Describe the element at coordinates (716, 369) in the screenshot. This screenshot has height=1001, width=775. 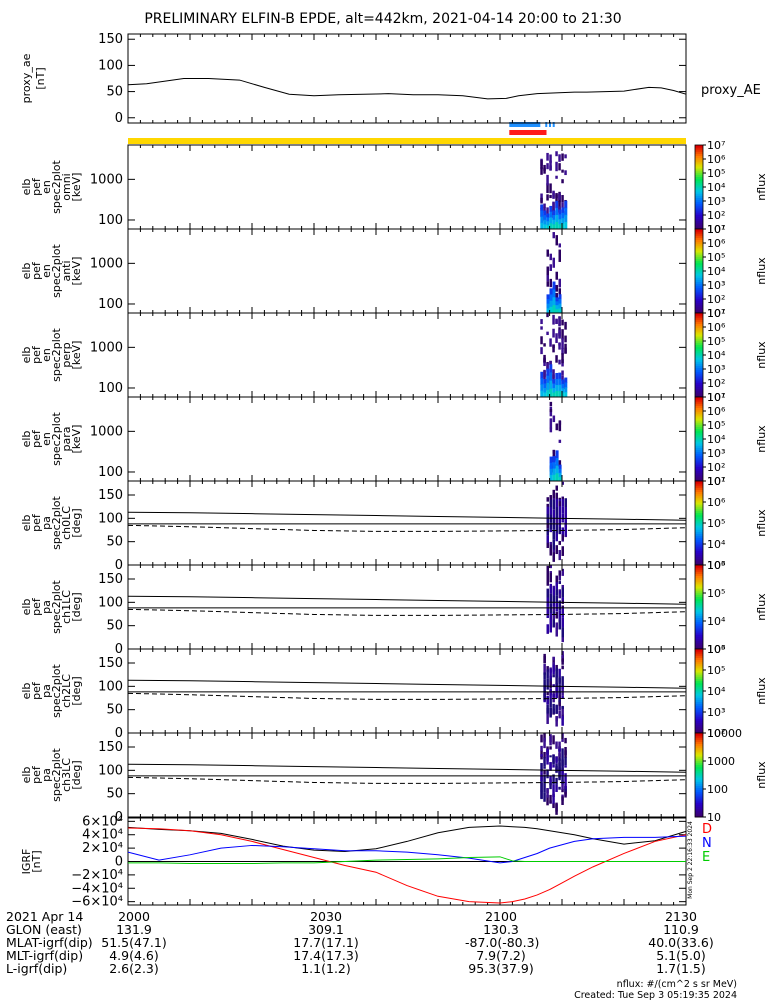
I see `colorbar-tick-label: 10³` at that location.